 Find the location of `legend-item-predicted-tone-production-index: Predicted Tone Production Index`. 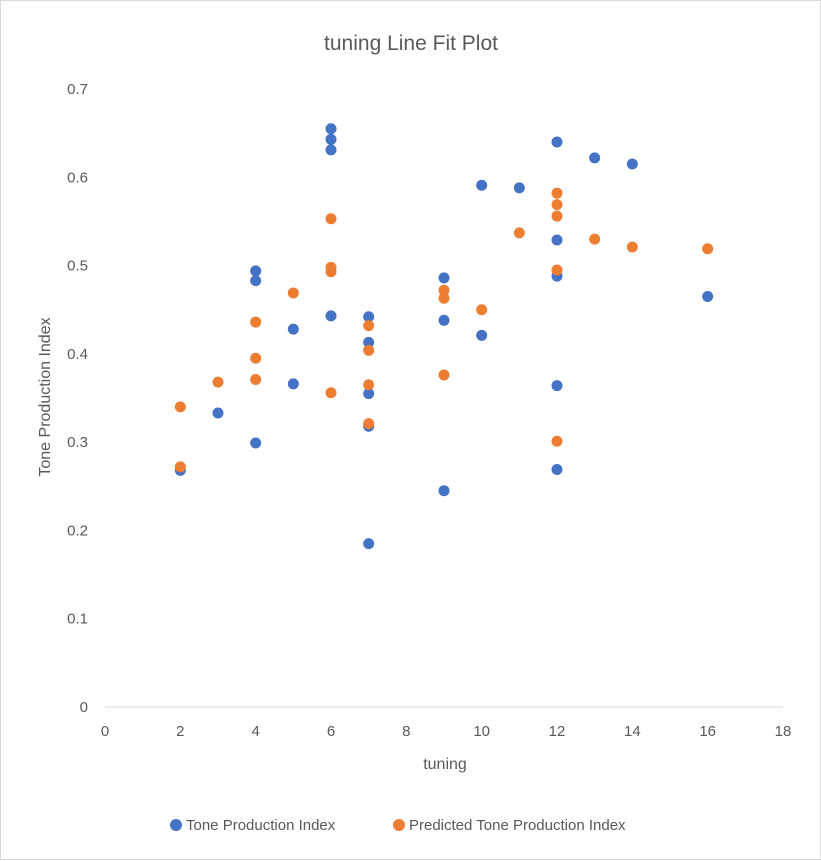

legend-item-predicted-tone-production-index: Predicted Tone Production Index is located at coordinates (509, 825).